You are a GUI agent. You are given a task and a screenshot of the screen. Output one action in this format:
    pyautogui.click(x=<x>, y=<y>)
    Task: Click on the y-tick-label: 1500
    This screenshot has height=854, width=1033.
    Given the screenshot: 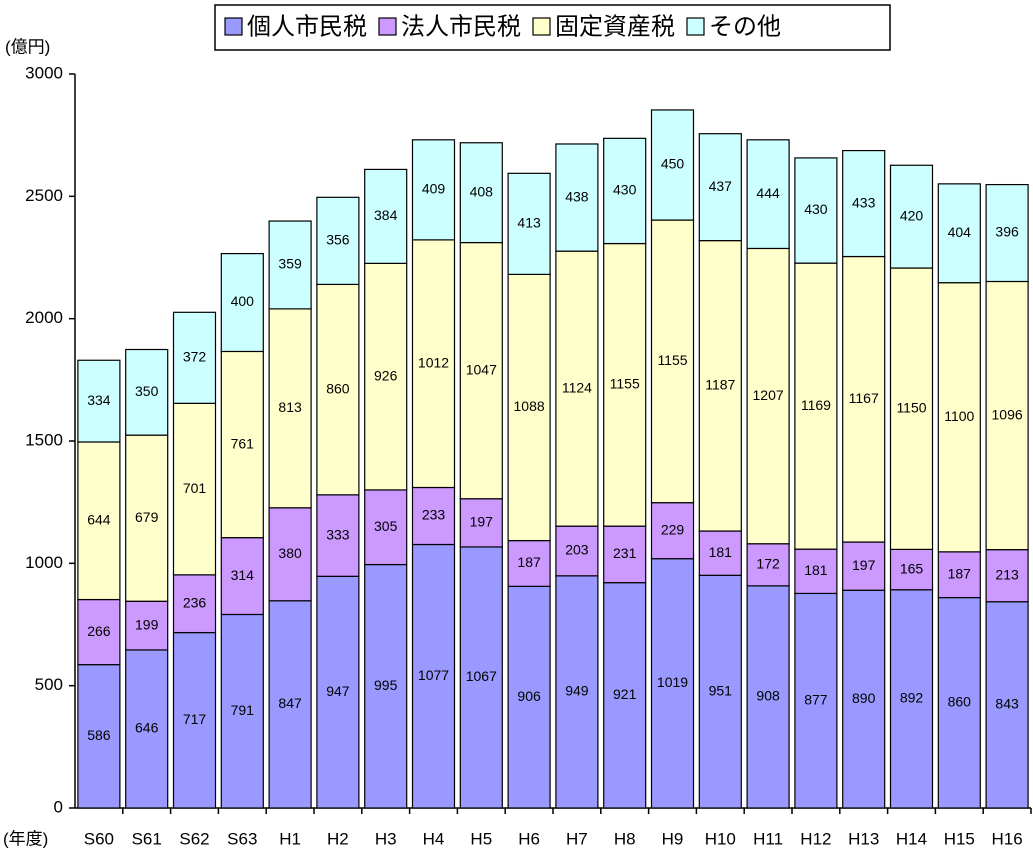 What is the action you would take?
    pyautogui.click(x=44, y=439)
    